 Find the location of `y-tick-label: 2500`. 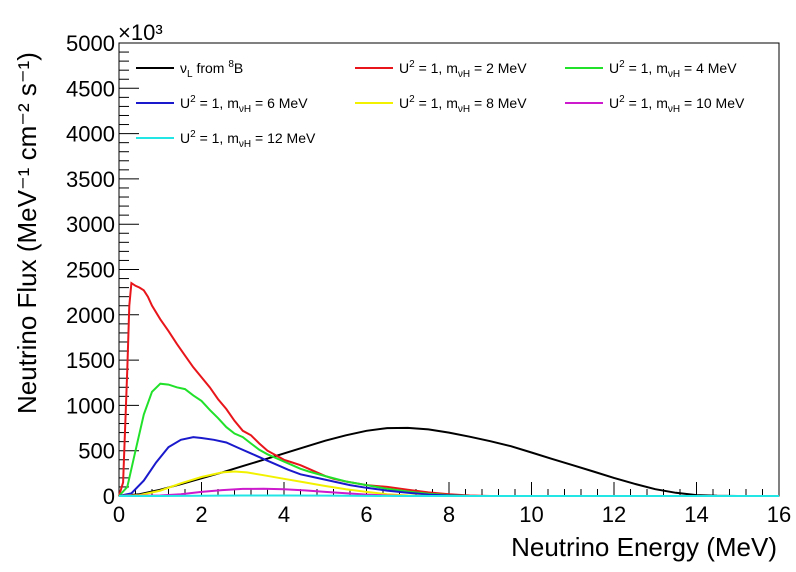

y-tick-label: 2500 is located at coordinates (90, 270).